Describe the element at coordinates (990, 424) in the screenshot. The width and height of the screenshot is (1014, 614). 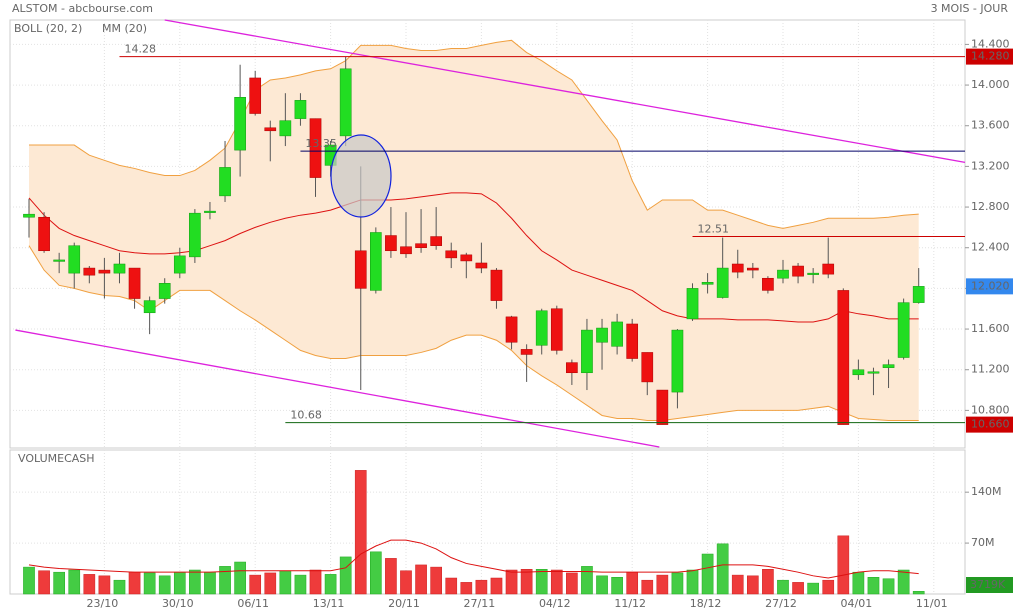
I see `price-tag-label: 10.660` at that location.